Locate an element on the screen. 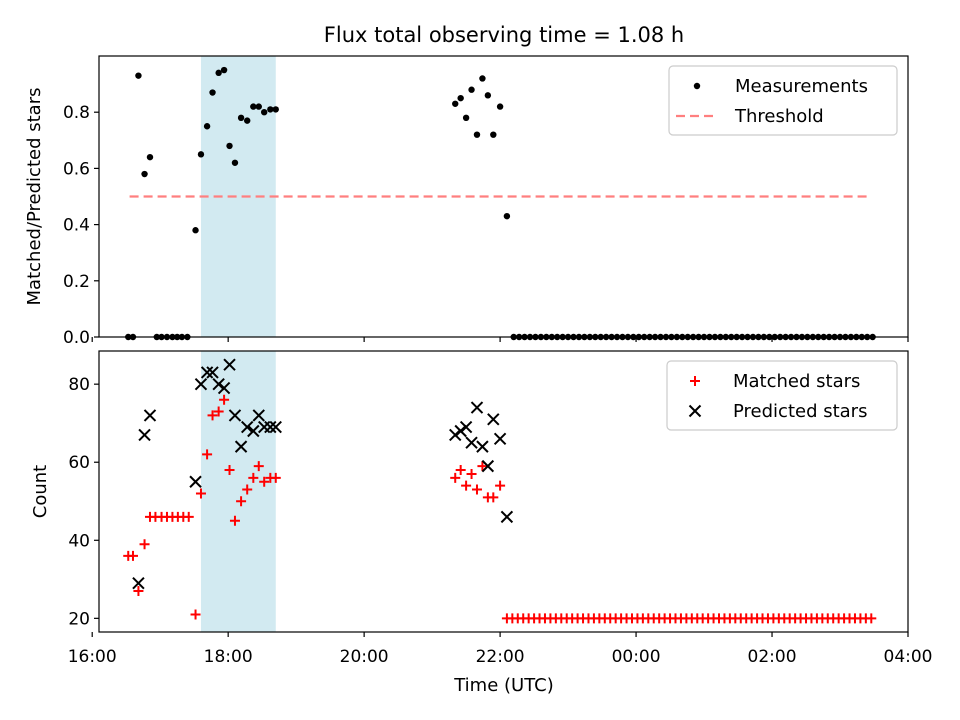 This screenshot has height=720, width=960. x-axis-label: Time (UTC) is located at coordinates (503, 685).